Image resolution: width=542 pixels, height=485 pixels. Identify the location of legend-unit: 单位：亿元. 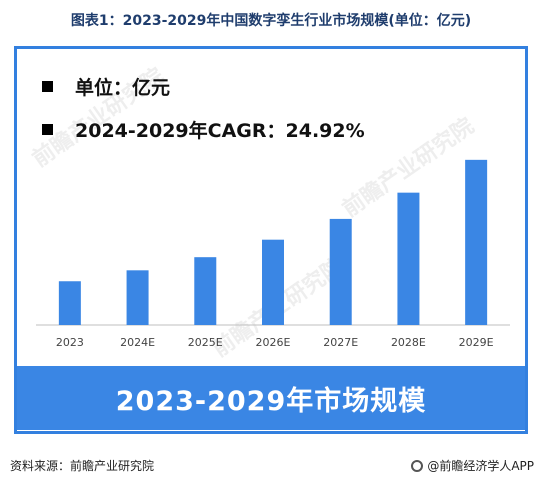
(106, 86).